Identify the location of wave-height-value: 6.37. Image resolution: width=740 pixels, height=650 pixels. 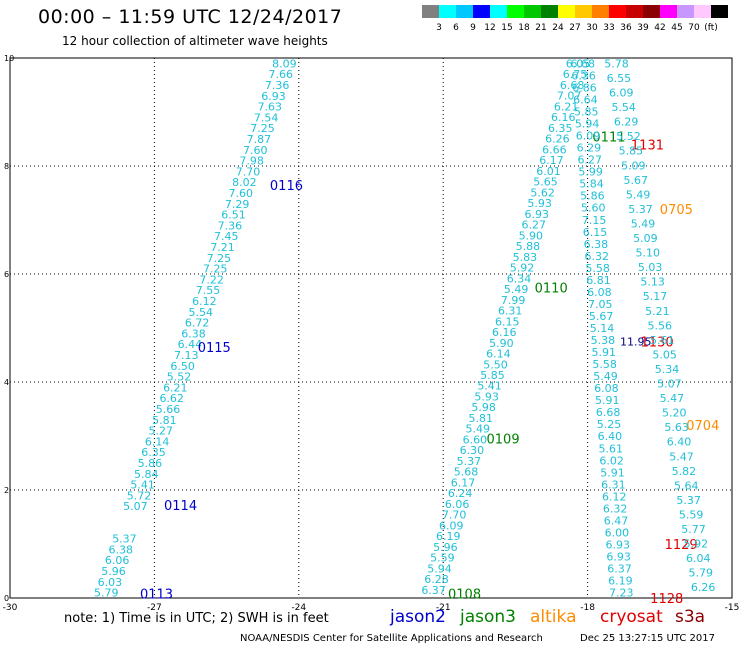
(619, 569).